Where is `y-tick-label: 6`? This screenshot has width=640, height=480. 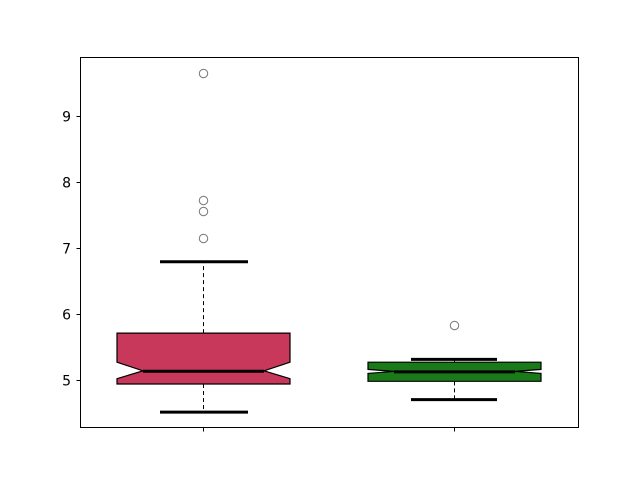 y-tick-label: 6 is located at coordinates (66, 316).